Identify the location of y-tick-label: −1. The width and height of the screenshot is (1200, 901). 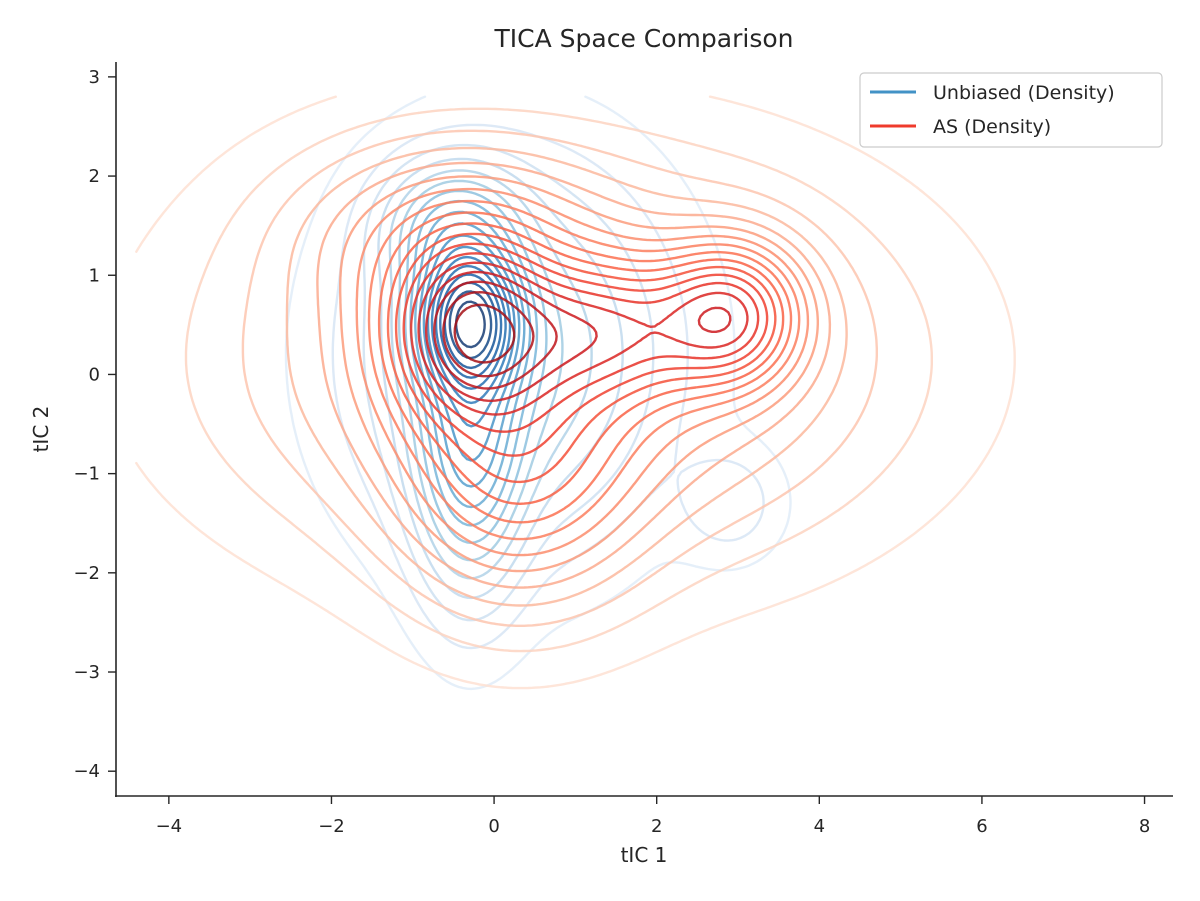
(86, 474).